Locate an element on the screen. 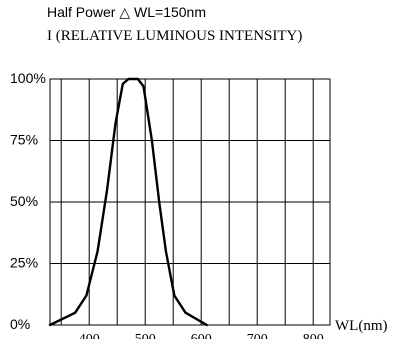 This screenshot has height=339, width=395. x-tick-label: 800 is located at coordinates (313, 335).